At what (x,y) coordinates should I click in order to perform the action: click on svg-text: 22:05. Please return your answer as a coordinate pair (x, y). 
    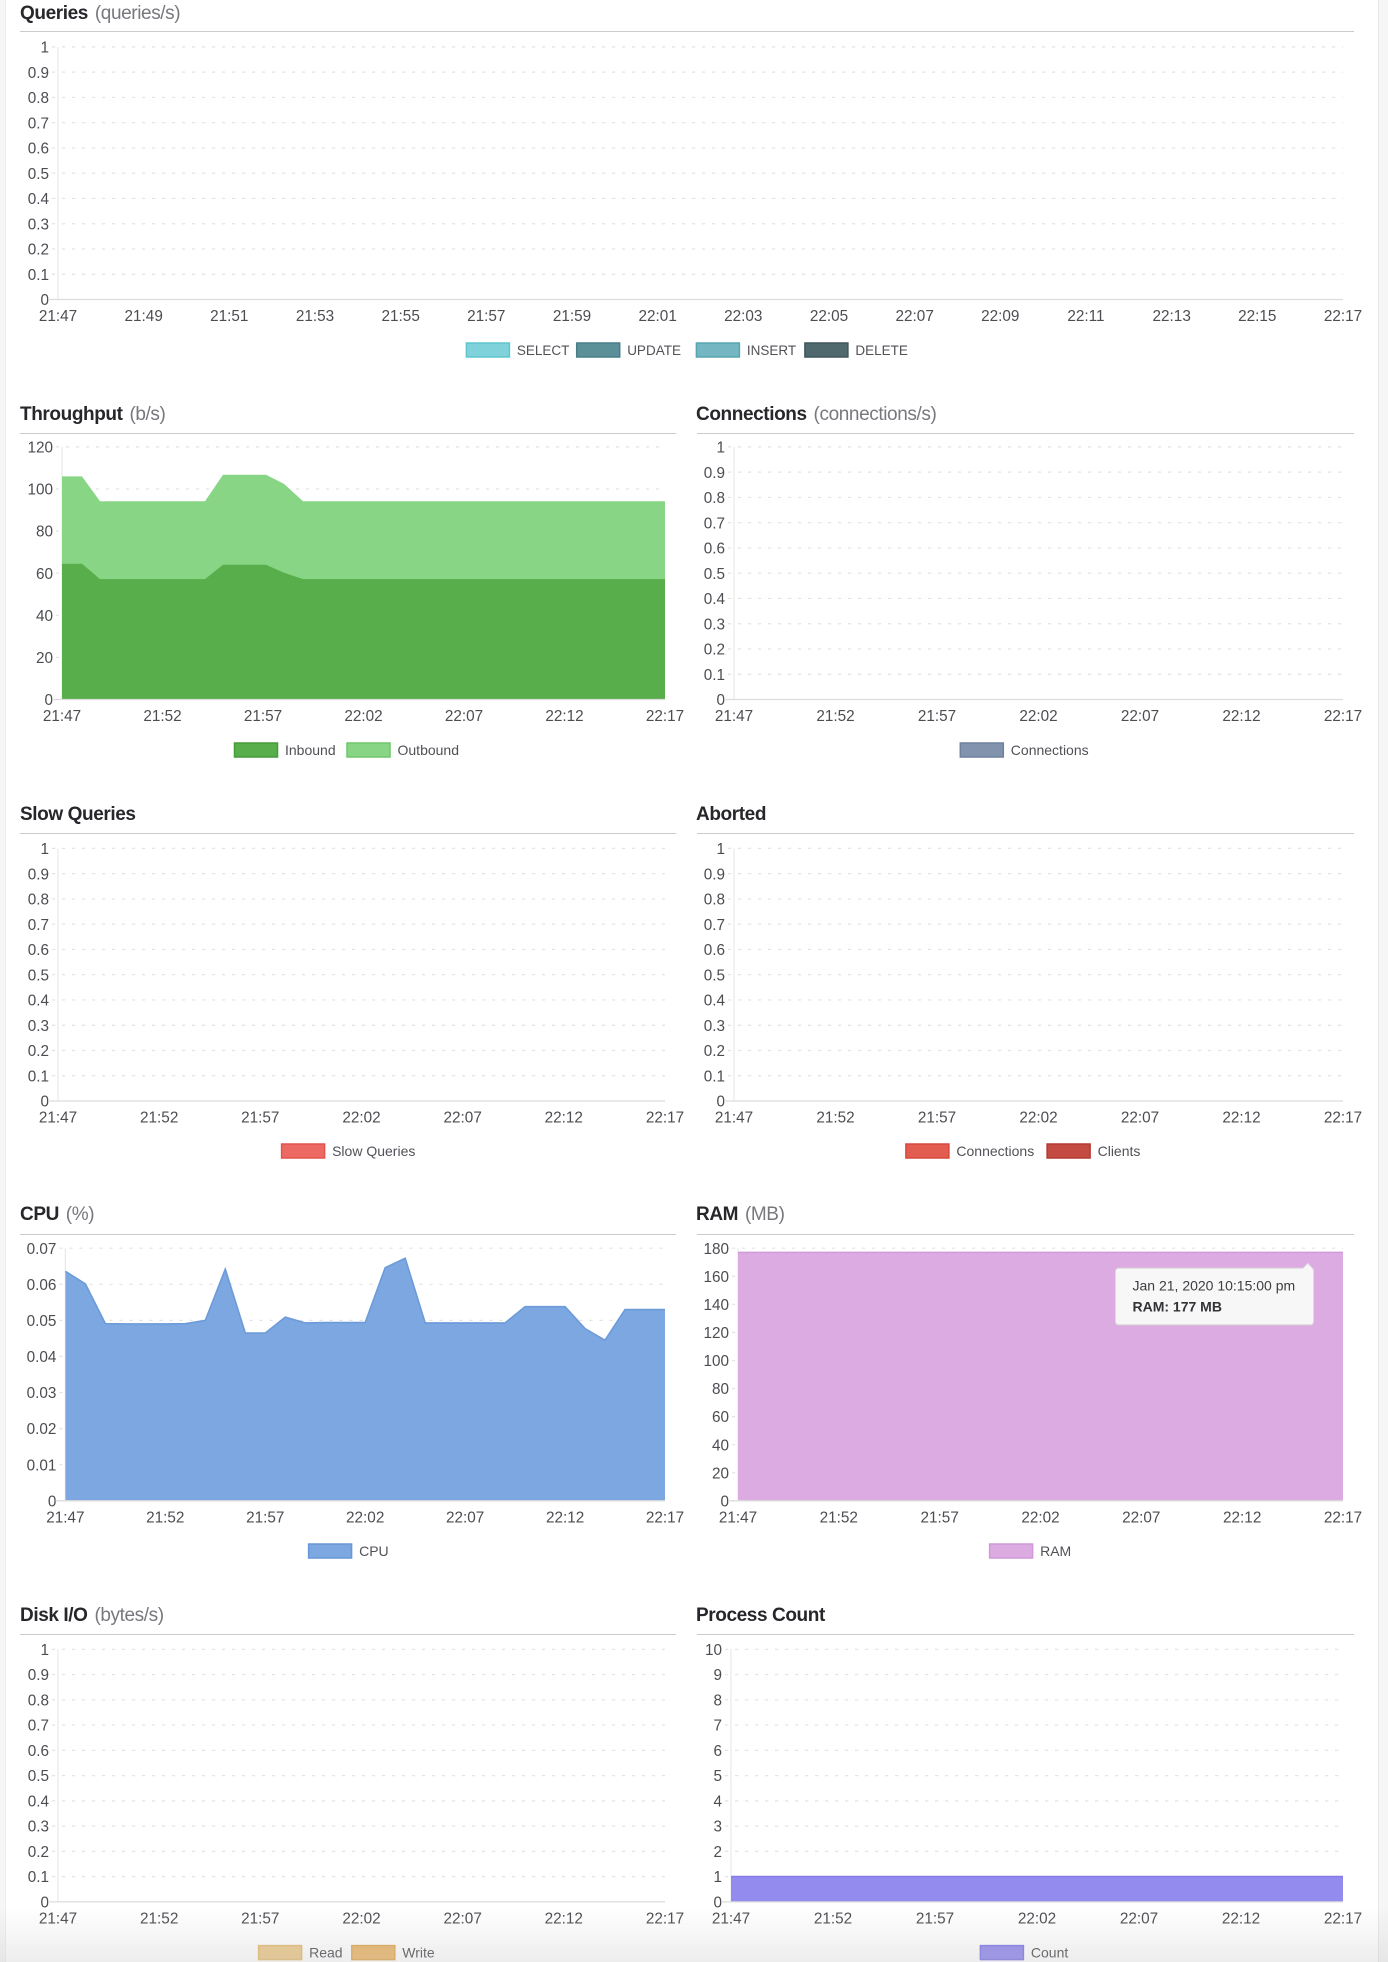
    Looking at the image, I should click on (829, 316).